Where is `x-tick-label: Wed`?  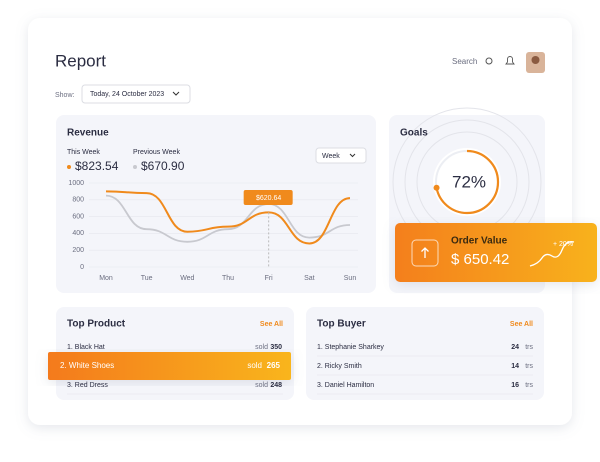
x-tick-label: Wed is located at coordinates (187, 278).